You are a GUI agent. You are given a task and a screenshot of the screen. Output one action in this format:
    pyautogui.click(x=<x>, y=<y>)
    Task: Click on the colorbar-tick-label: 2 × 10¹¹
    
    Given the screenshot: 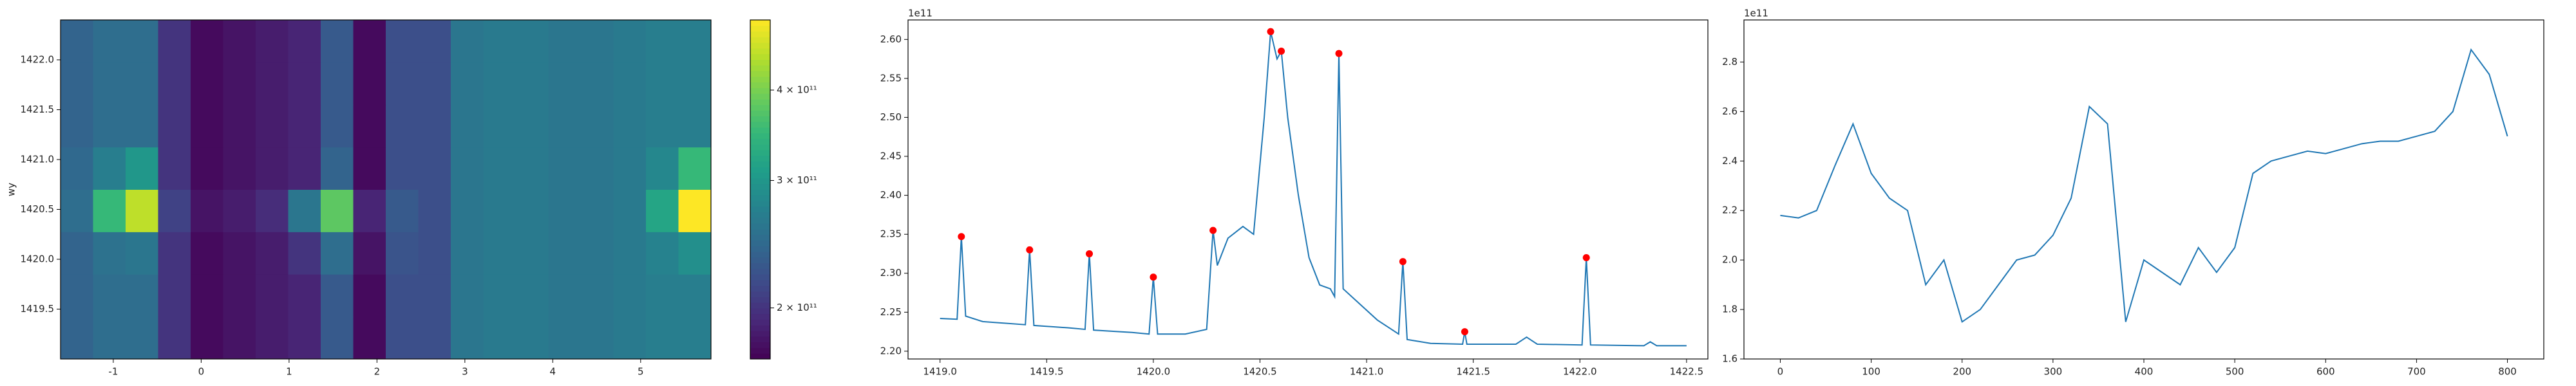 What is the action you would take?
    pyautogui.click(x=797, y=307)
    